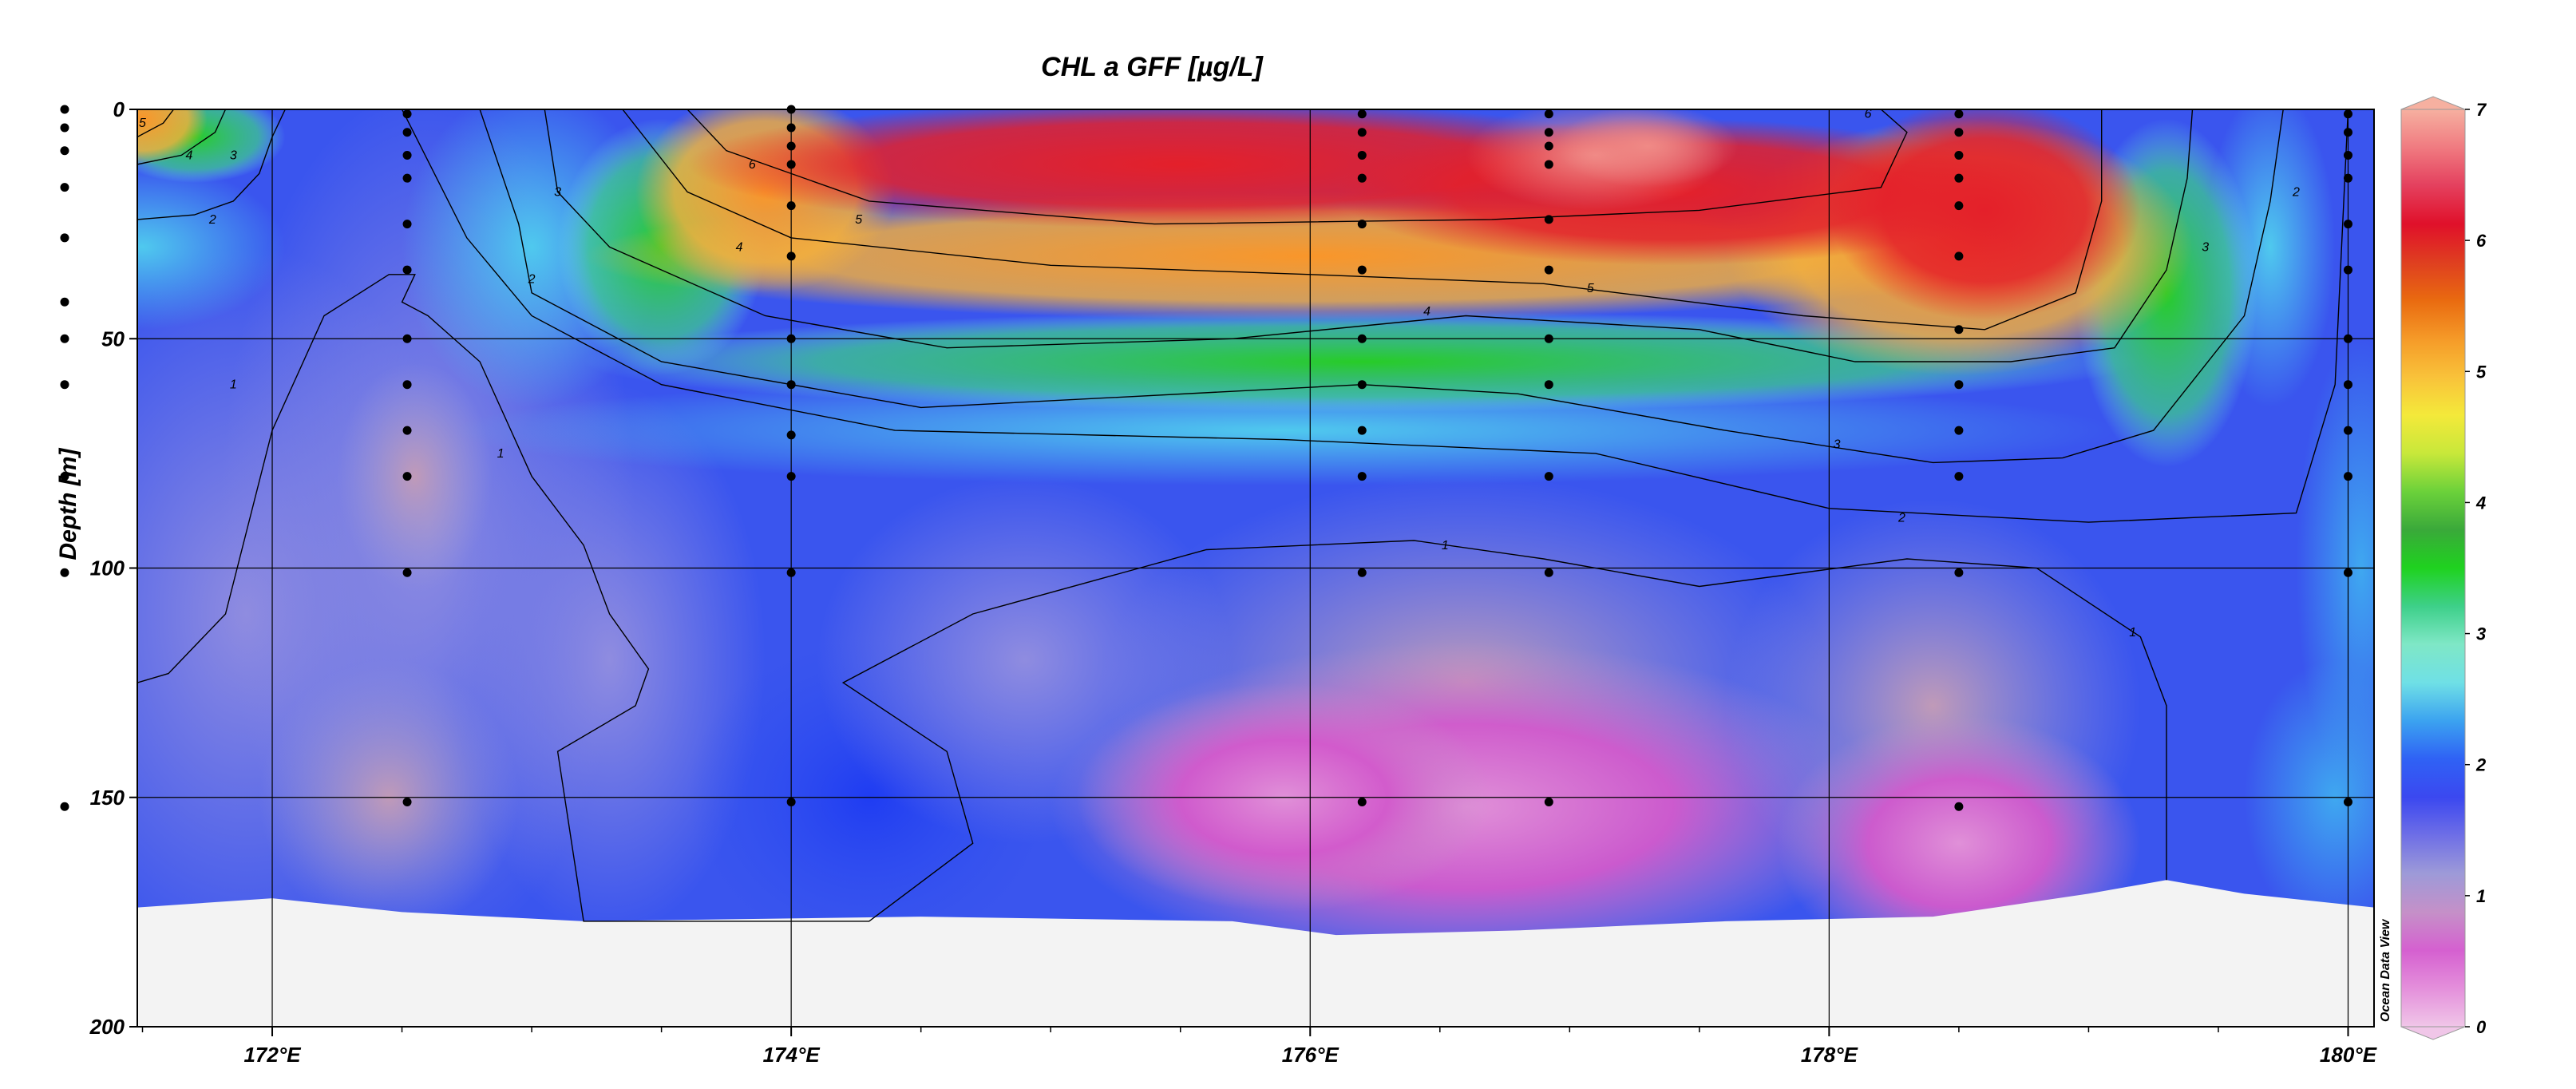 The width and height of the screenshot is (2576, 1089). I want to click on chart-title: CHL a GFF [µg/L], so click(1153, 67).